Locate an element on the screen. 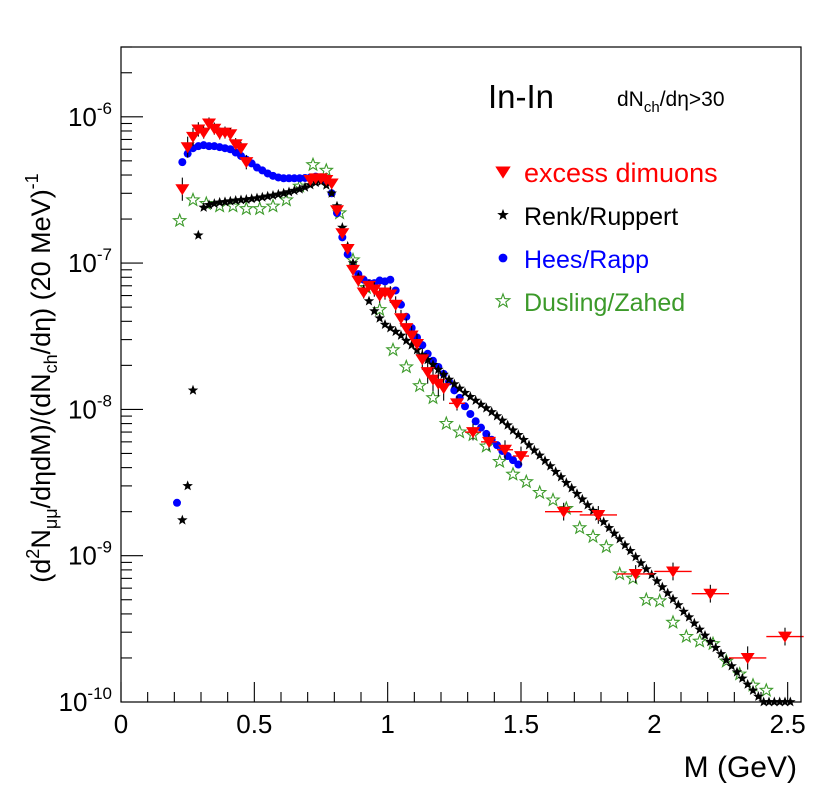 Image resolution: width=830 pixels, height=798 pixels. y-tick-label: 10⁻⁸ is located at coordinates (90, 407).